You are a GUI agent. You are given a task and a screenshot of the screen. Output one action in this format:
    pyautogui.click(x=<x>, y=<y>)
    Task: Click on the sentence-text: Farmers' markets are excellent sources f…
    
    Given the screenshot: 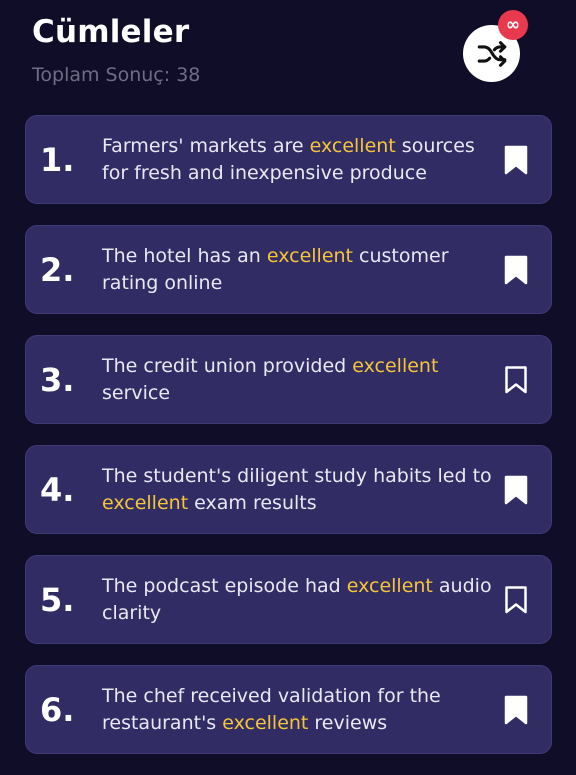 What is the action you would take?
    pyautogui.click(x=288, y=159)
    